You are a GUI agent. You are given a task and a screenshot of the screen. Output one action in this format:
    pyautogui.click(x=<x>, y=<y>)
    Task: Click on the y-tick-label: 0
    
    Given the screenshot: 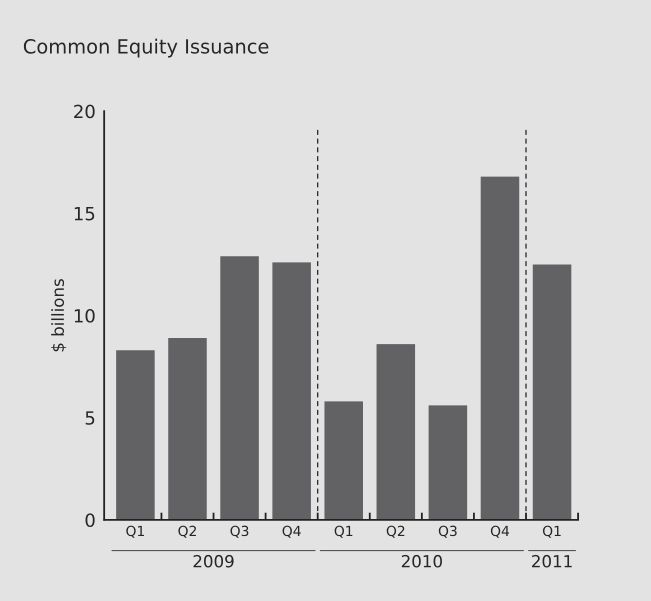 What is the action you would take?
    pyautogui.click(x=90, y=520)
    